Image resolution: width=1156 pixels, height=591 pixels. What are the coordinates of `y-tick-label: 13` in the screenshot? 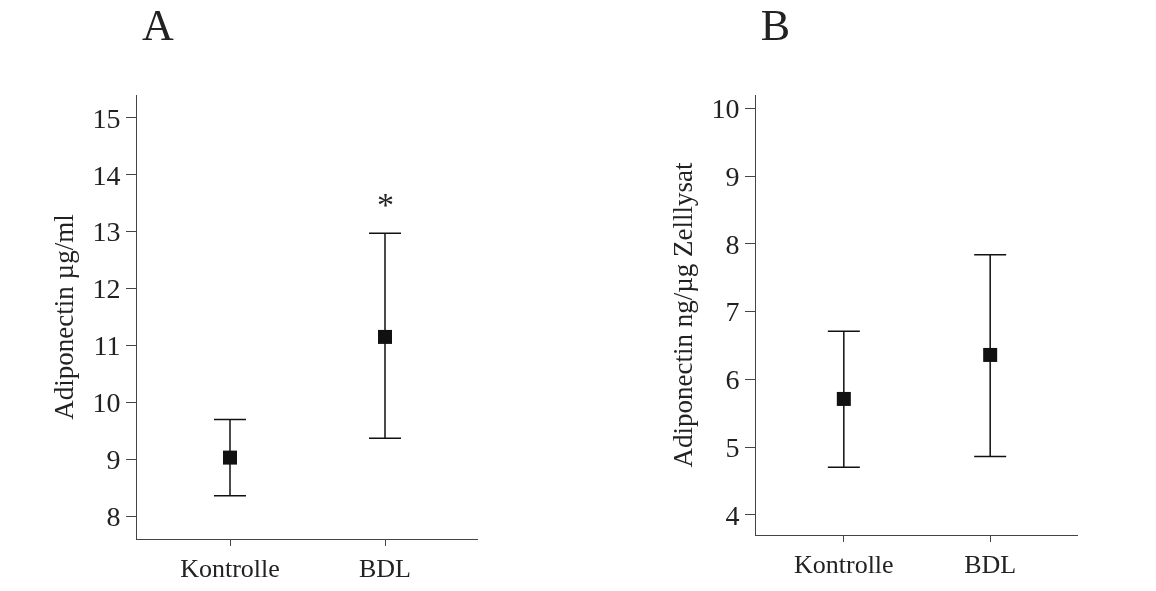 It's located at (106, 232).